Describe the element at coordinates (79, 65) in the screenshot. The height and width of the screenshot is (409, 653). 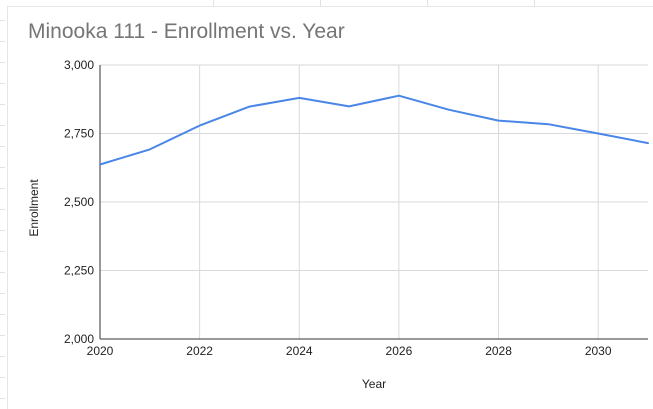
I see `y-tick-label: 3,000` at that location.